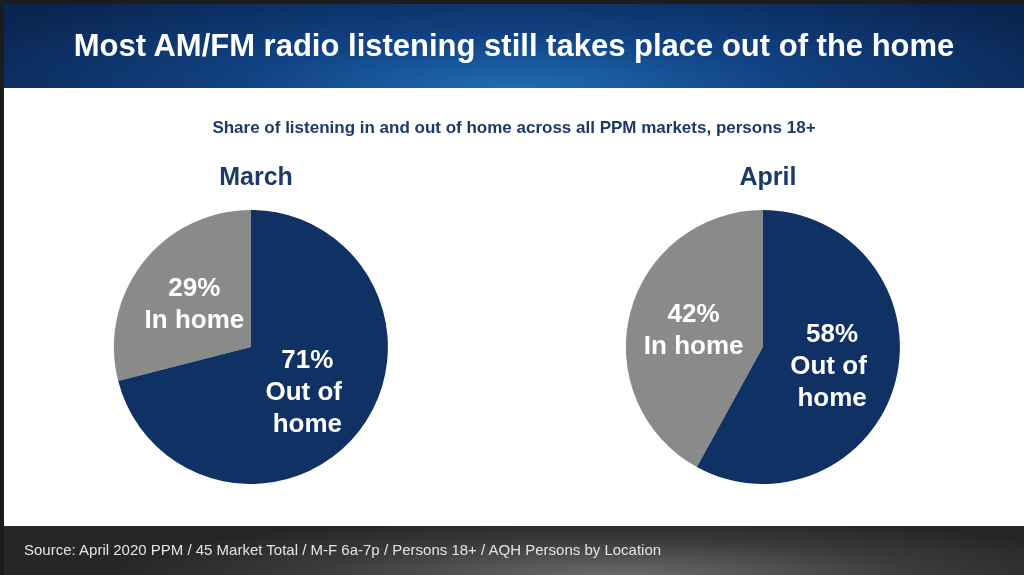  What do you see at coordinates (514, 46) in the screenshot?
I see `text: Most AM/FM radio listening still takes place out of the home` at bounding box center [514, 46].